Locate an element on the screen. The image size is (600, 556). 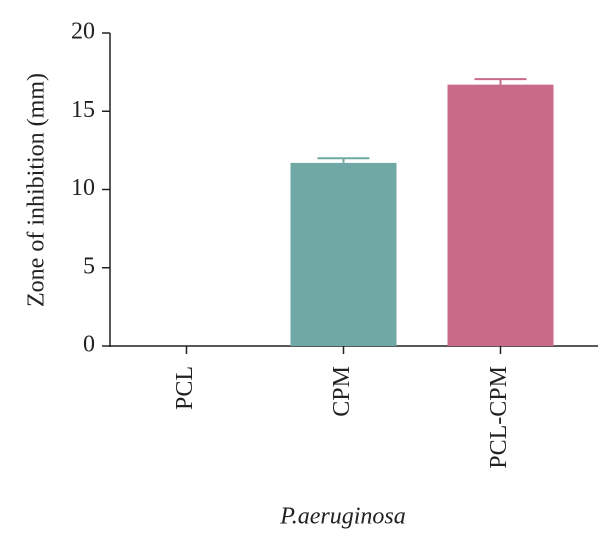
y-tick-label: 10 is located at coordinates (83, 188).